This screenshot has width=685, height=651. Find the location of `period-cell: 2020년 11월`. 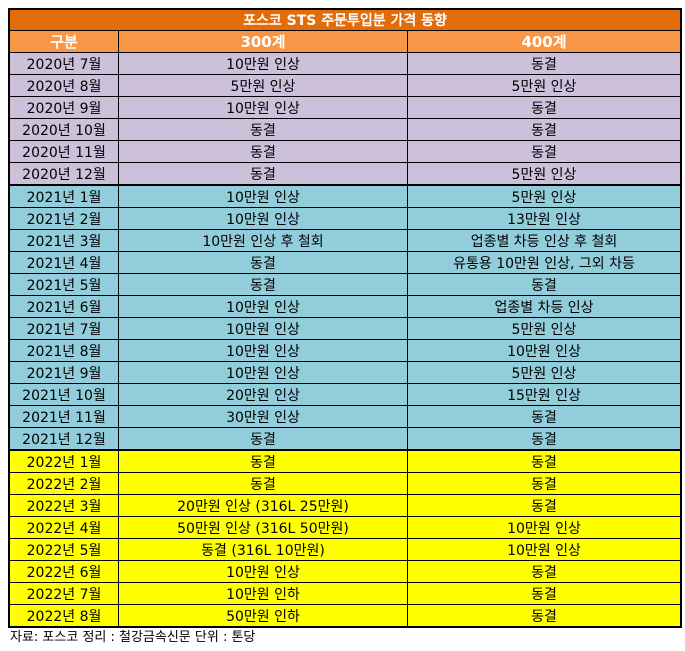

period-cell: 2020년 11월 is located at coordinates (63, 151).